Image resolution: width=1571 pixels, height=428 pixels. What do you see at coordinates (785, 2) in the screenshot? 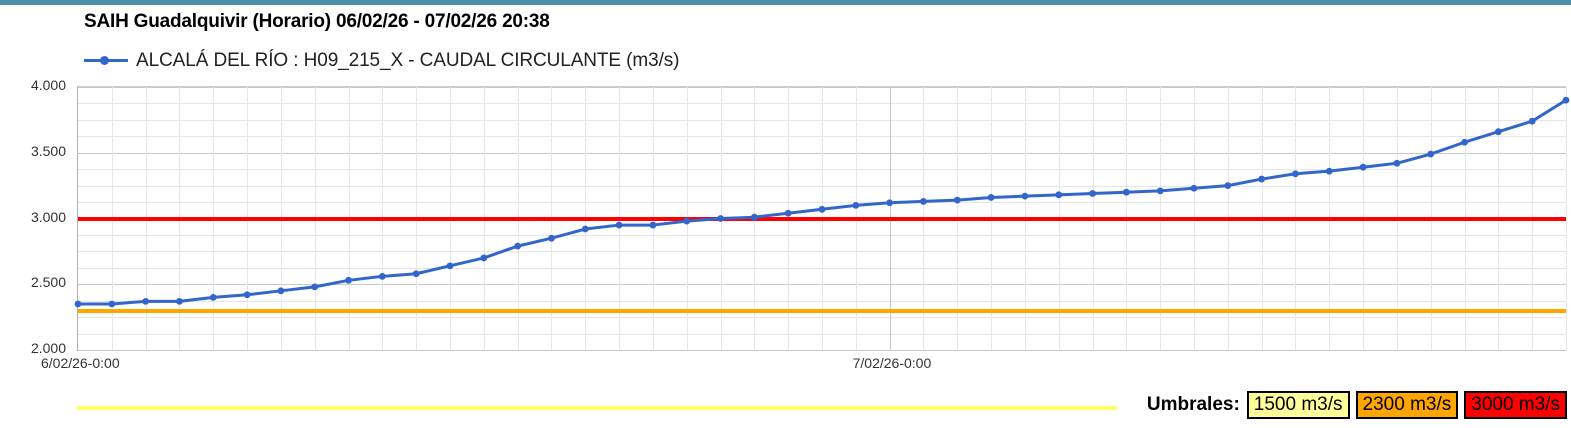
I see `top-accent-bar` at bounding box center [785, 2].